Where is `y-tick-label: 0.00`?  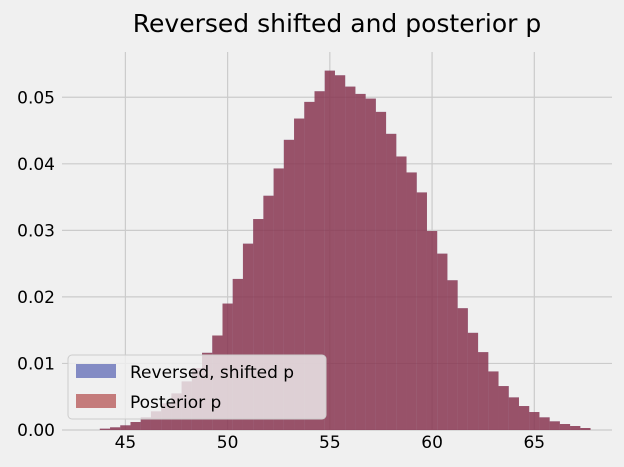 y-tick-label: 0.00 is located at coordinates (36, 431).